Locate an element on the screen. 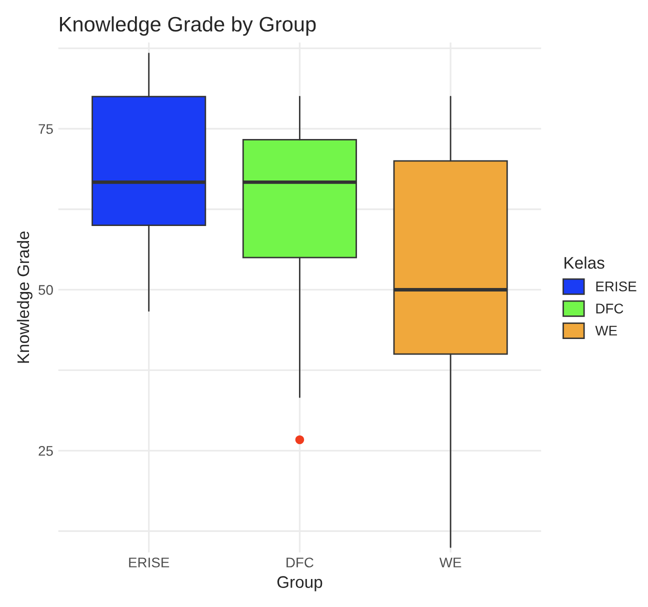  legend-title: Kelas is located at coordinates (584, 262).